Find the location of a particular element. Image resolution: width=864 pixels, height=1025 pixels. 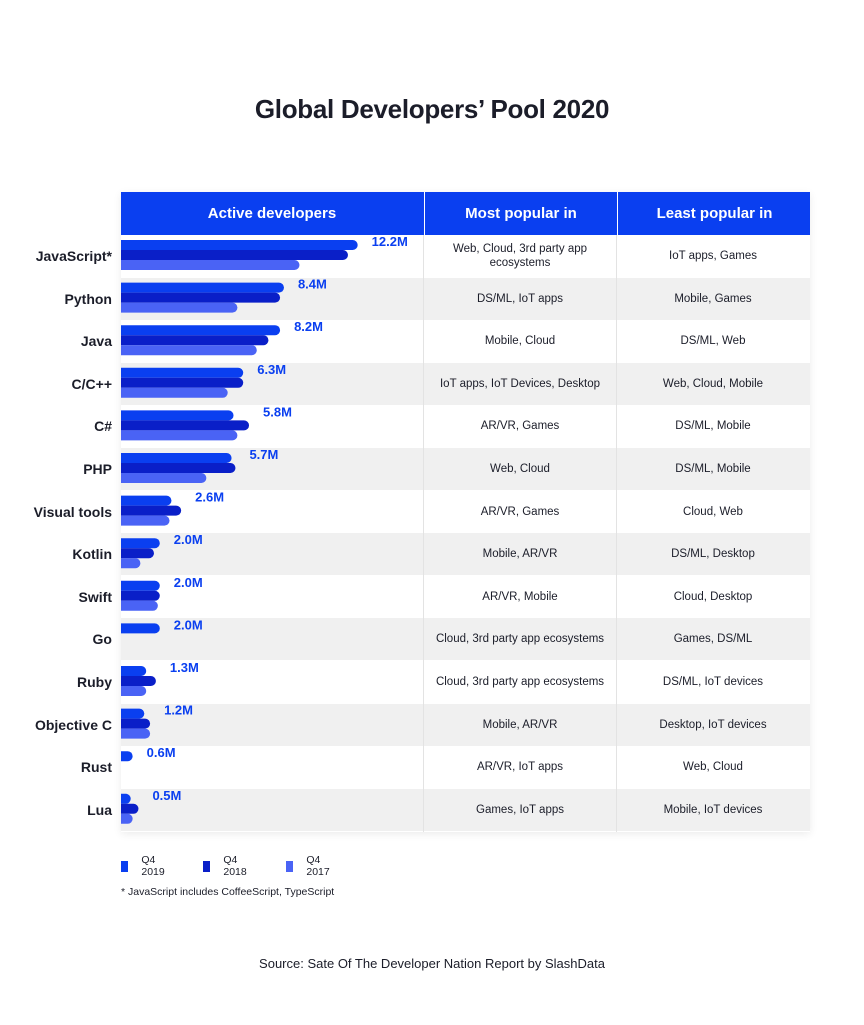

legend-label: Q4 2019 is located at coordinates (153, 866).